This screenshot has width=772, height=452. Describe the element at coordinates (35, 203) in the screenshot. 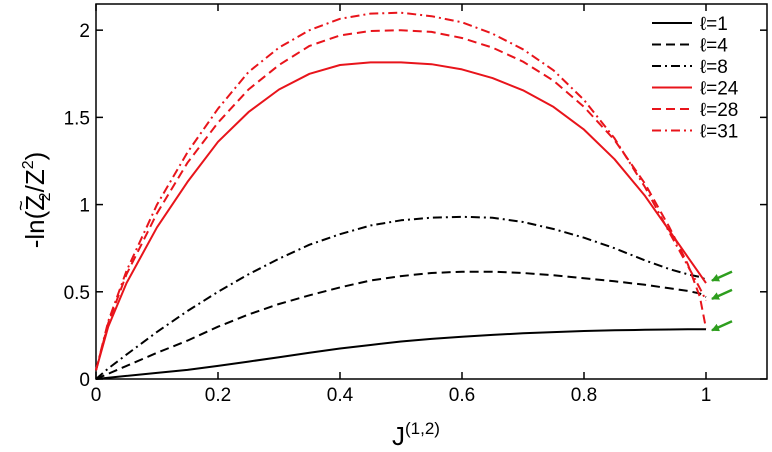

I see `y-axis-title-z: Z` at that location.